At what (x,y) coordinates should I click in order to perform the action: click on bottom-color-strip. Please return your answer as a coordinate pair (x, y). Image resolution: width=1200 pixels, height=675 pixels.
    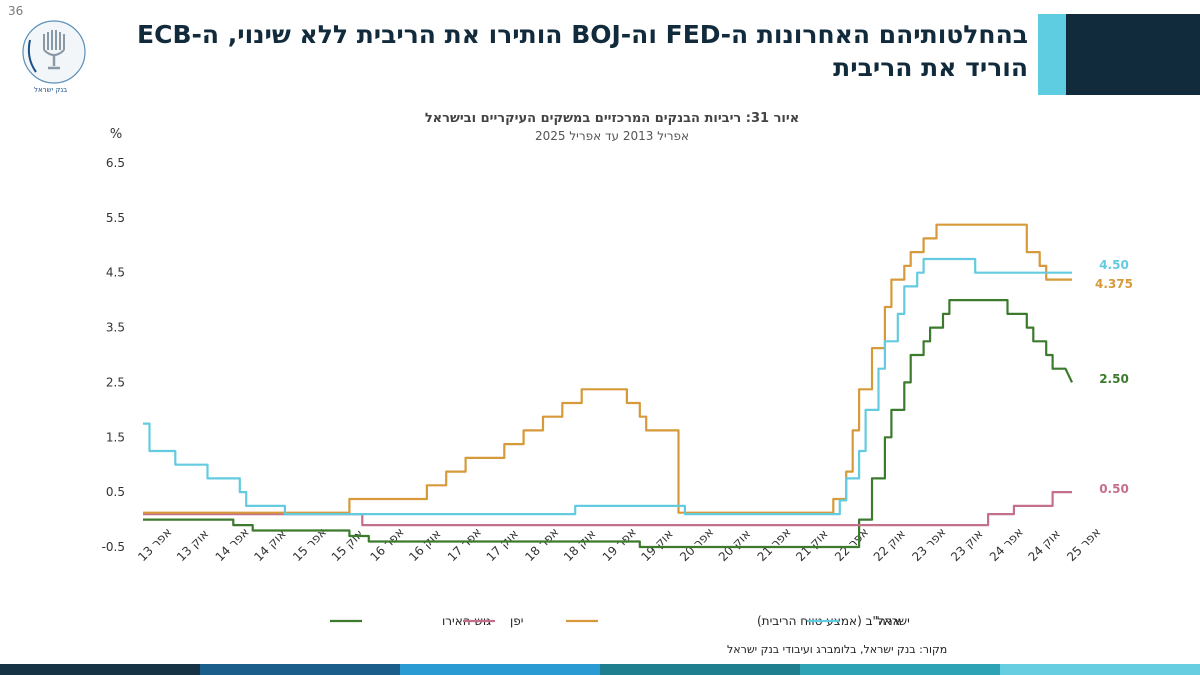
    Looking at the image, I should click on (600, 669).